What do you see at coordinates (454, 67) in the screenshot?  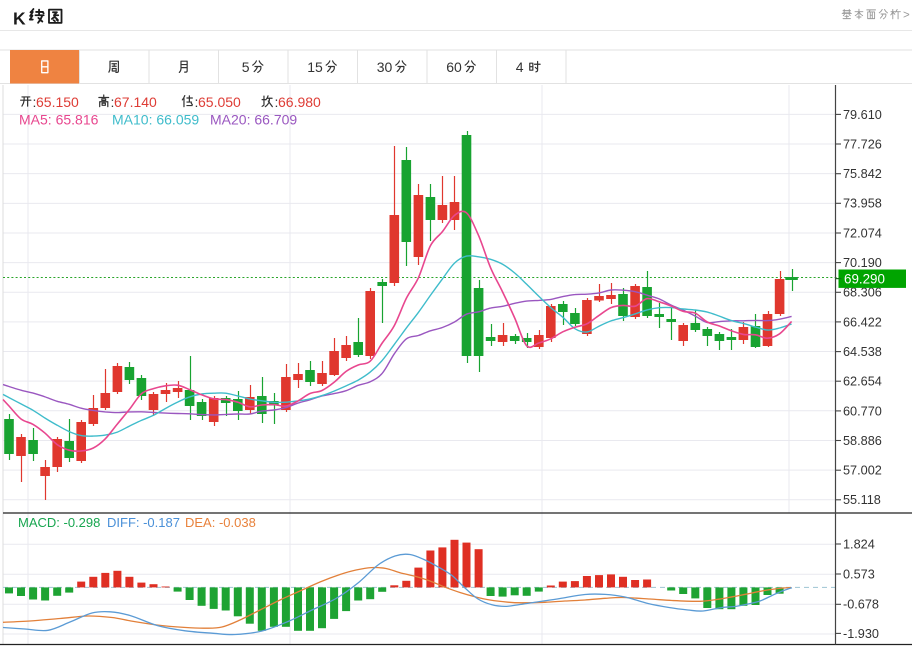 I see `svg-text: 60` at bounding box center [454, 67].